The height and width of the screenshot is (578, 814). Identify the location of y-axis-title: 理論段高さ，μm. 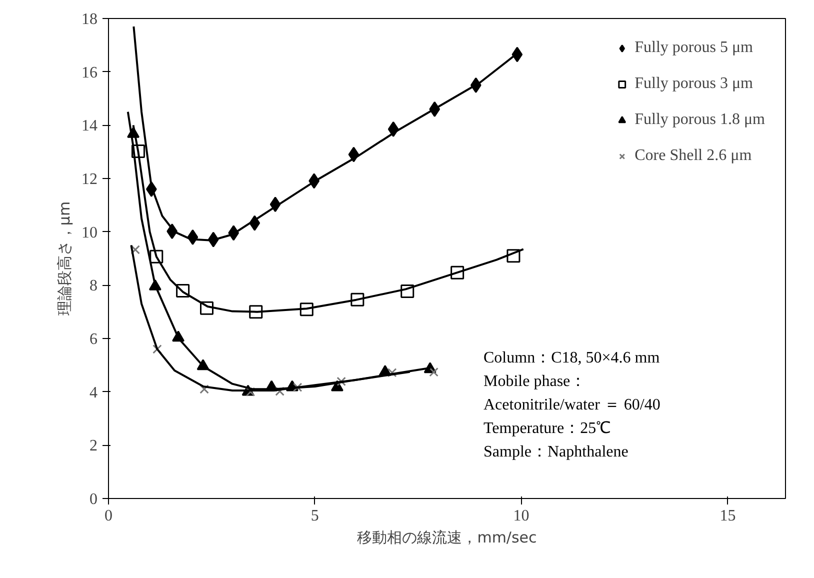
(65, 258).